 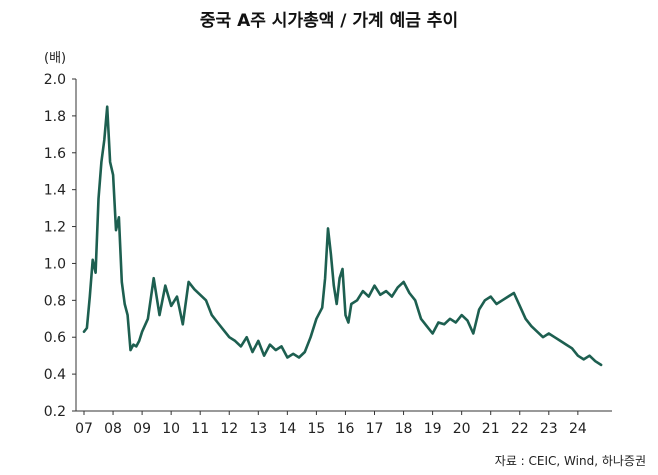 What do you see at coordinates (55, 301) in the screenshot?
I see `y-tick-label: 0.8` at bounding box center [55, 301].